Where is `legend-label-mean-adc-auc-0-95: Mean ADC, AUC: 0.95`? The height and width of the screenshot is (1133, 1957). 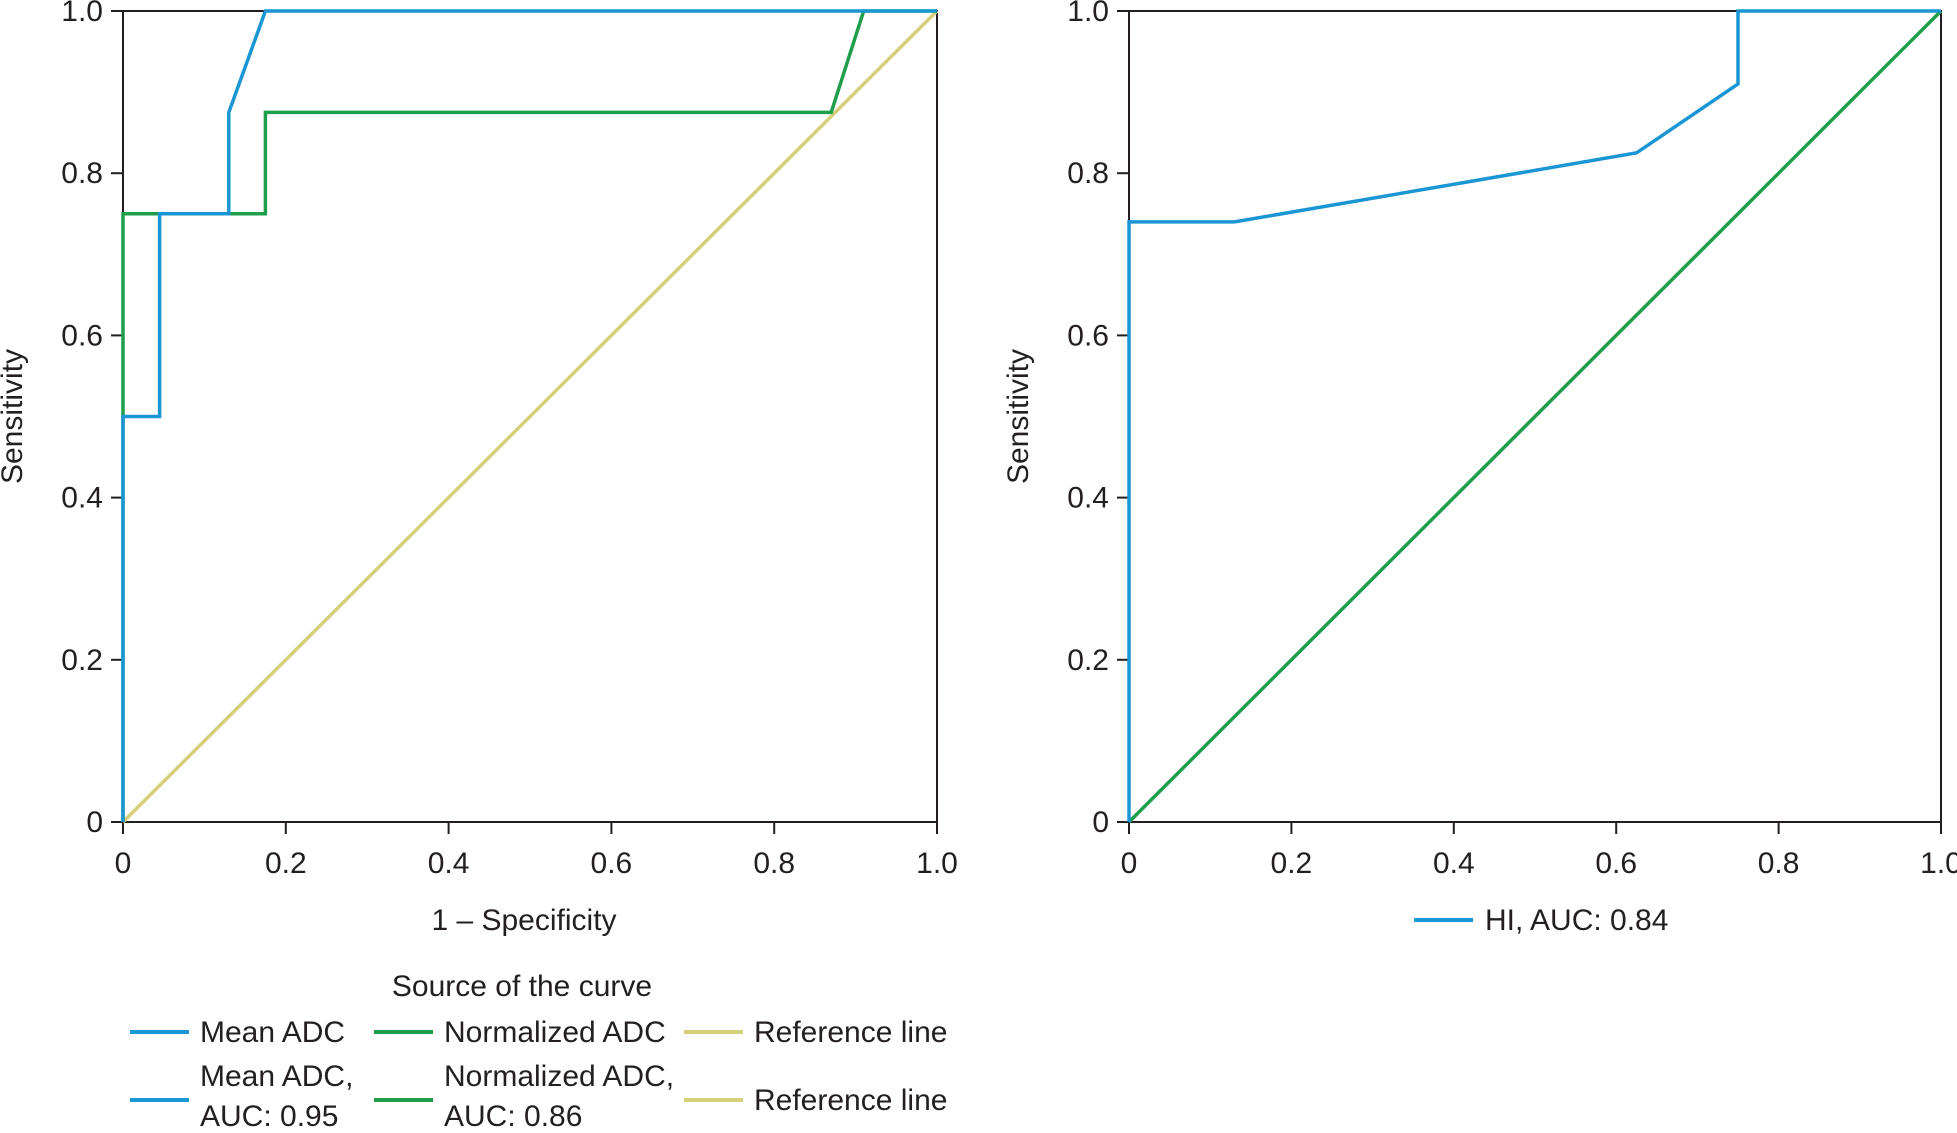 legend-label-mean-adc-auc-0-95: Mean ADC, AUC: 0.95 is located at coordinates (276, 1096).